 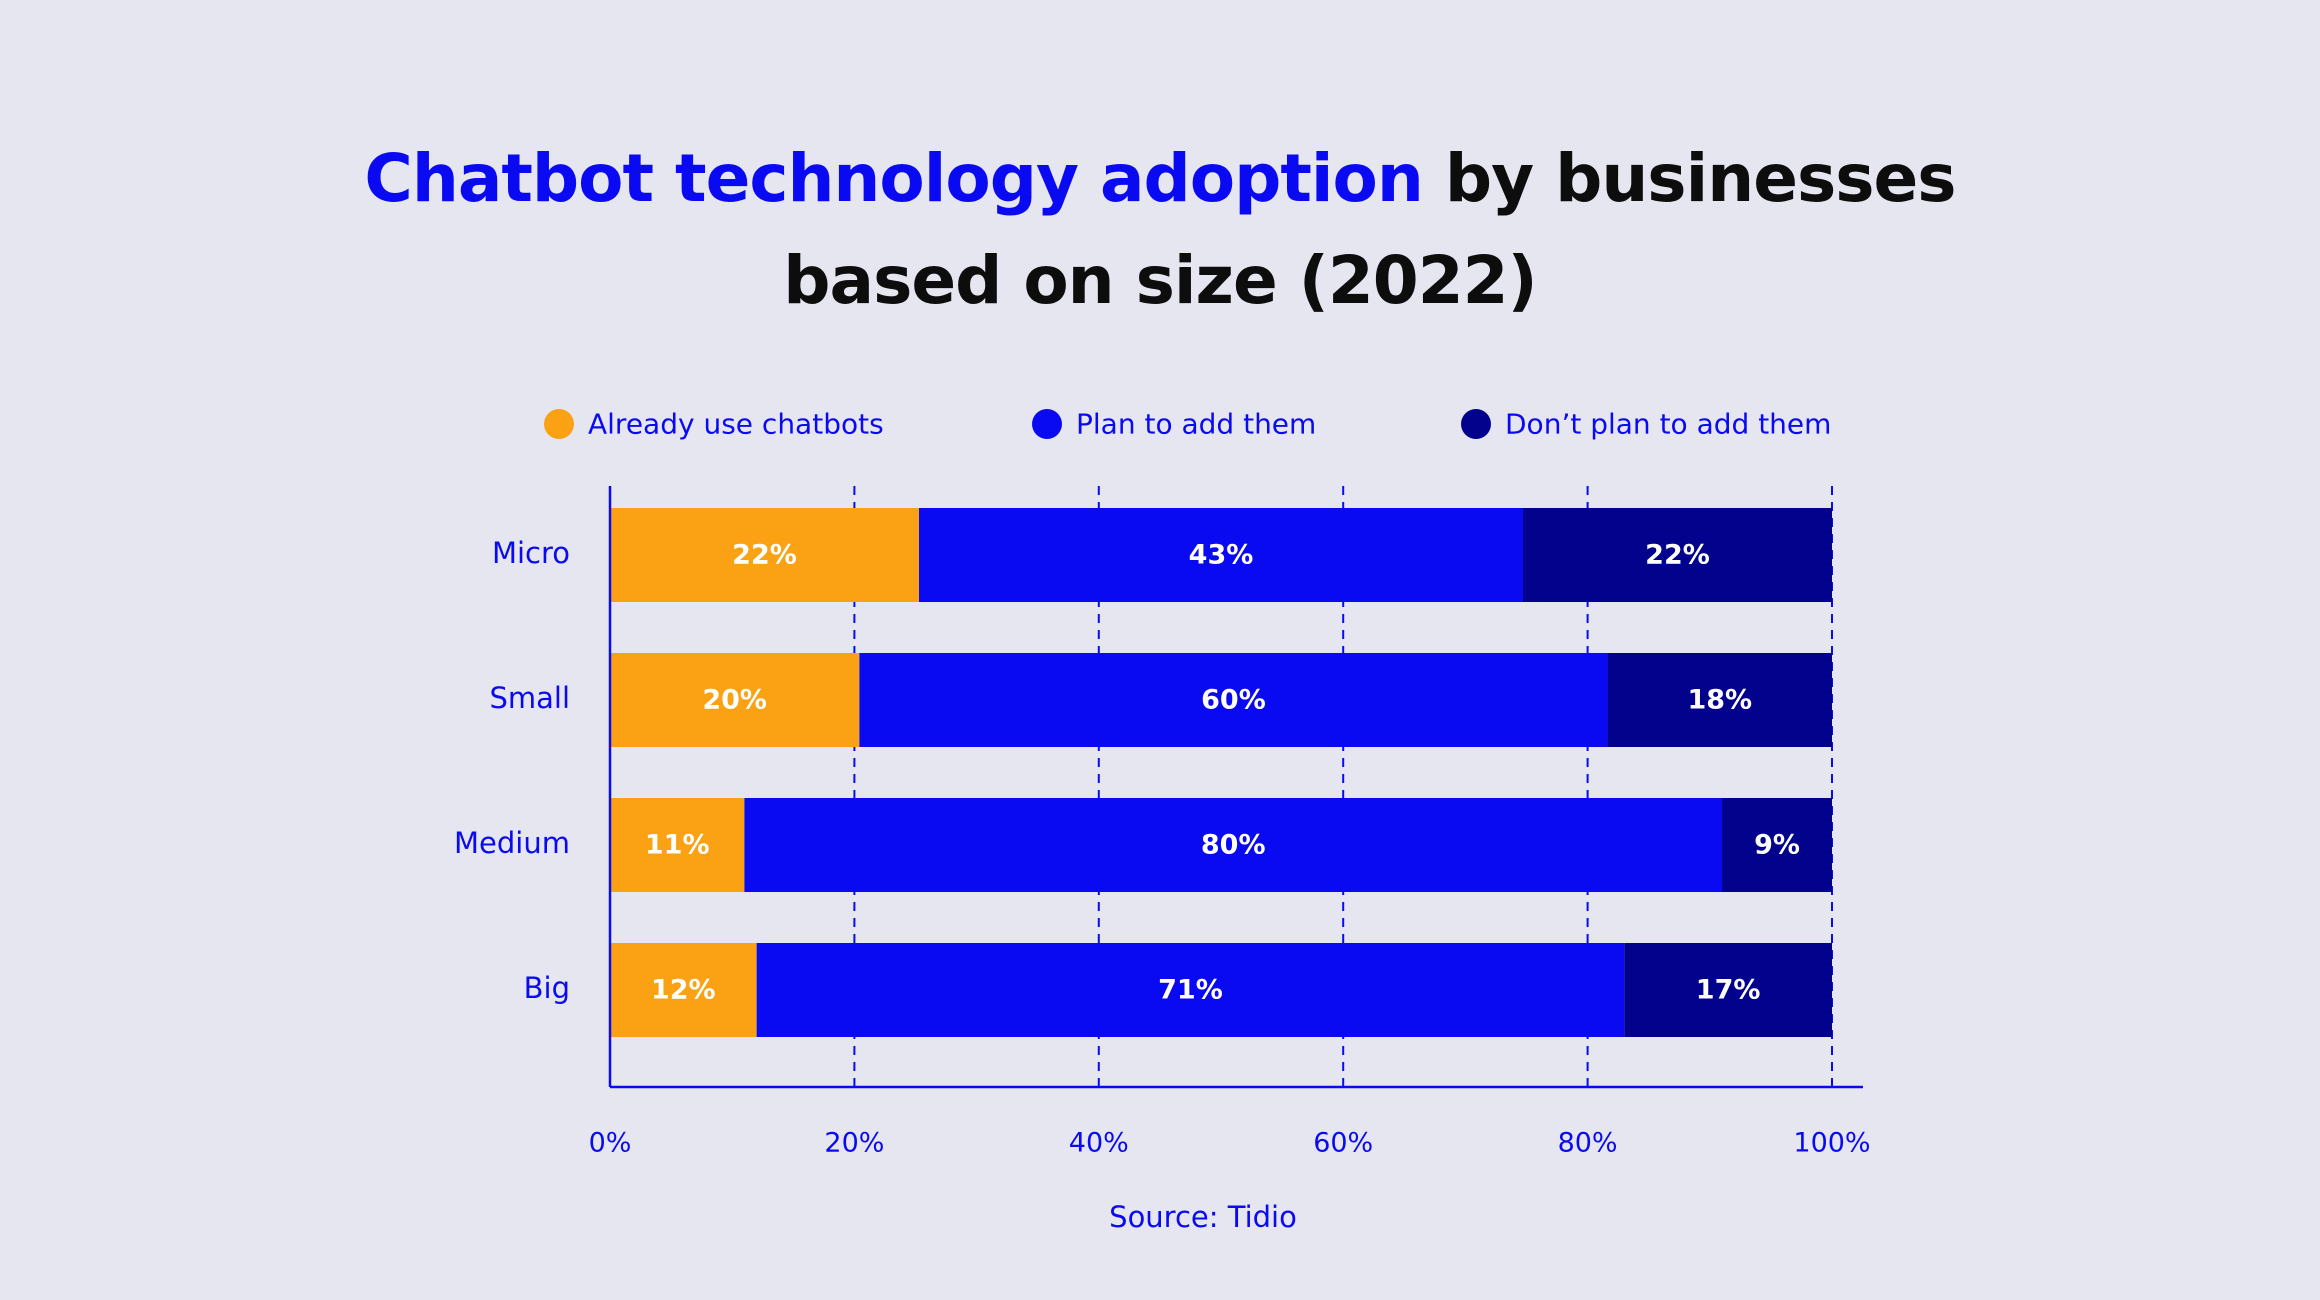 I want to click on bar-label-medium-series-3: 9%, so click(x=1777, y=845).